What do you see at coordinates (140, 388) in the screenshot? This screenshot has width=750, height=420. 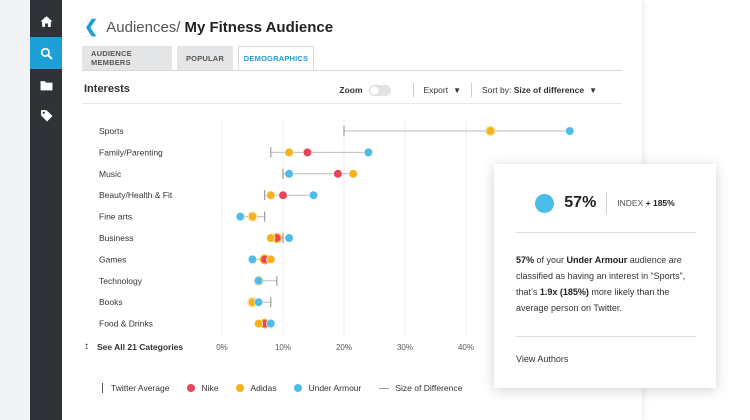 I see `legend-label: Twitter Average` at bounding box center [140, 388].